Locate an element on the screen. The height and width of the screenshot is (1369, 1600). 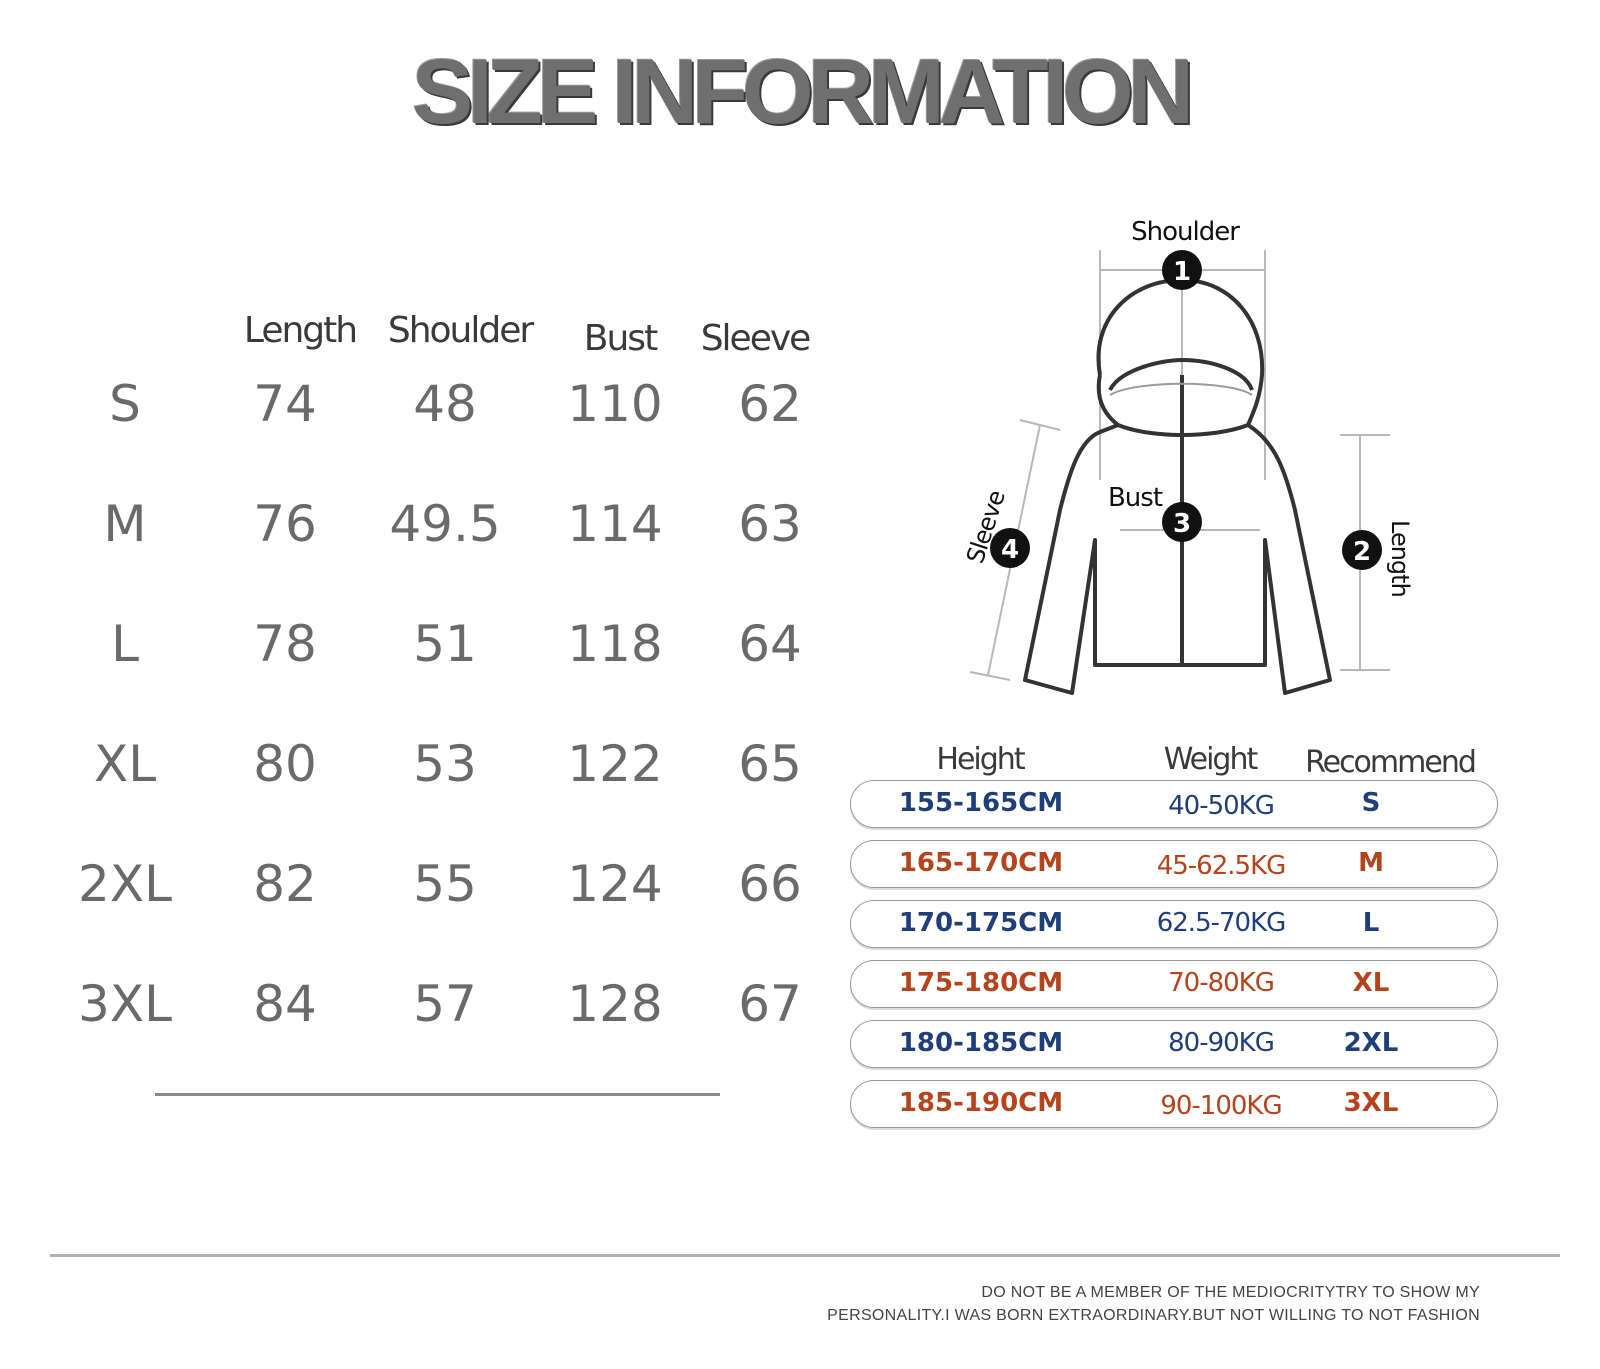
weight-range: 62.5-70KG is located at coordinates (1221, 923).